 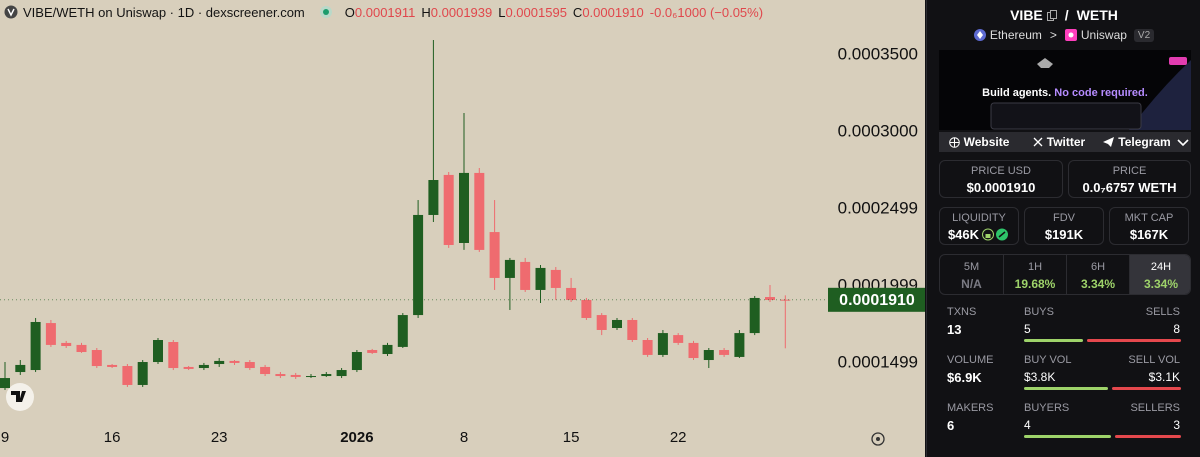 What do you see at coordinates (1161, 267) in the screenshot?
I see `timeframe-label: 24H` at bounding box center [1161, 267].